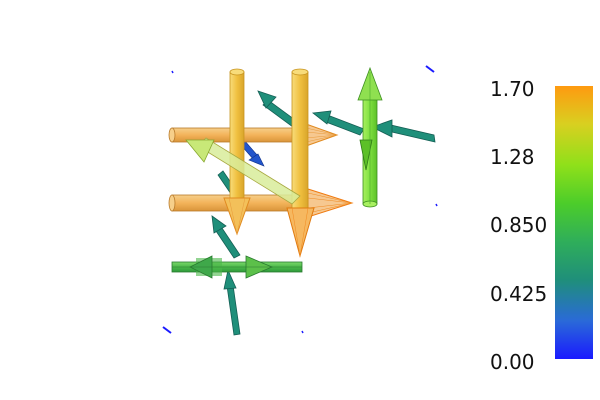 Image resolution: width=600 pixels, height=400 pixels. I want to click on diagonal-arrow, so click(243, 171).